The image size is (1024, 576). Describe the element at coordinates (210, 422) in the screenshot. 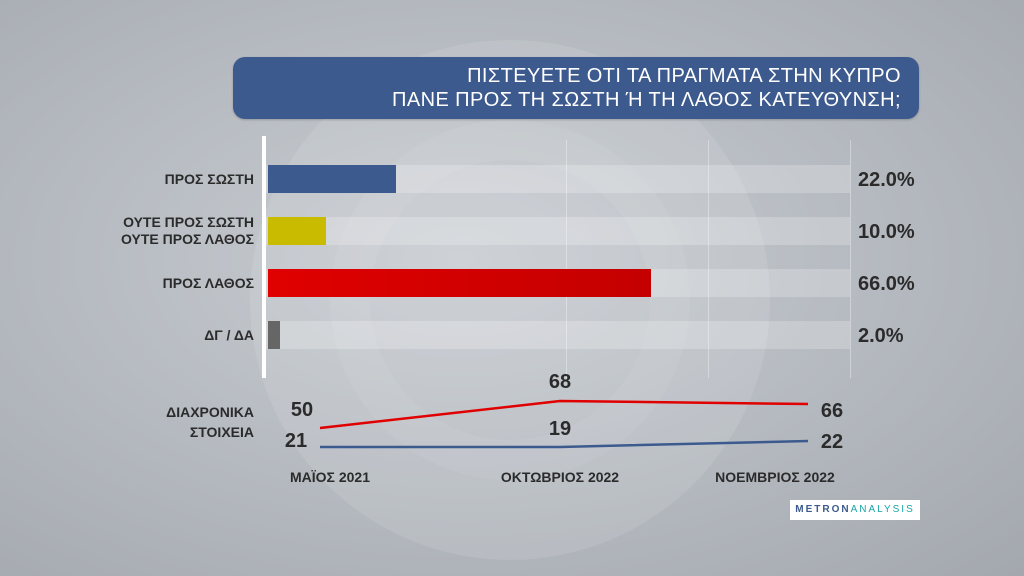

I see `trend-title: ΔΙΑΧΡΟΝΙΚΑ ΣΤΟΙΧΕΙΑ` at that location.